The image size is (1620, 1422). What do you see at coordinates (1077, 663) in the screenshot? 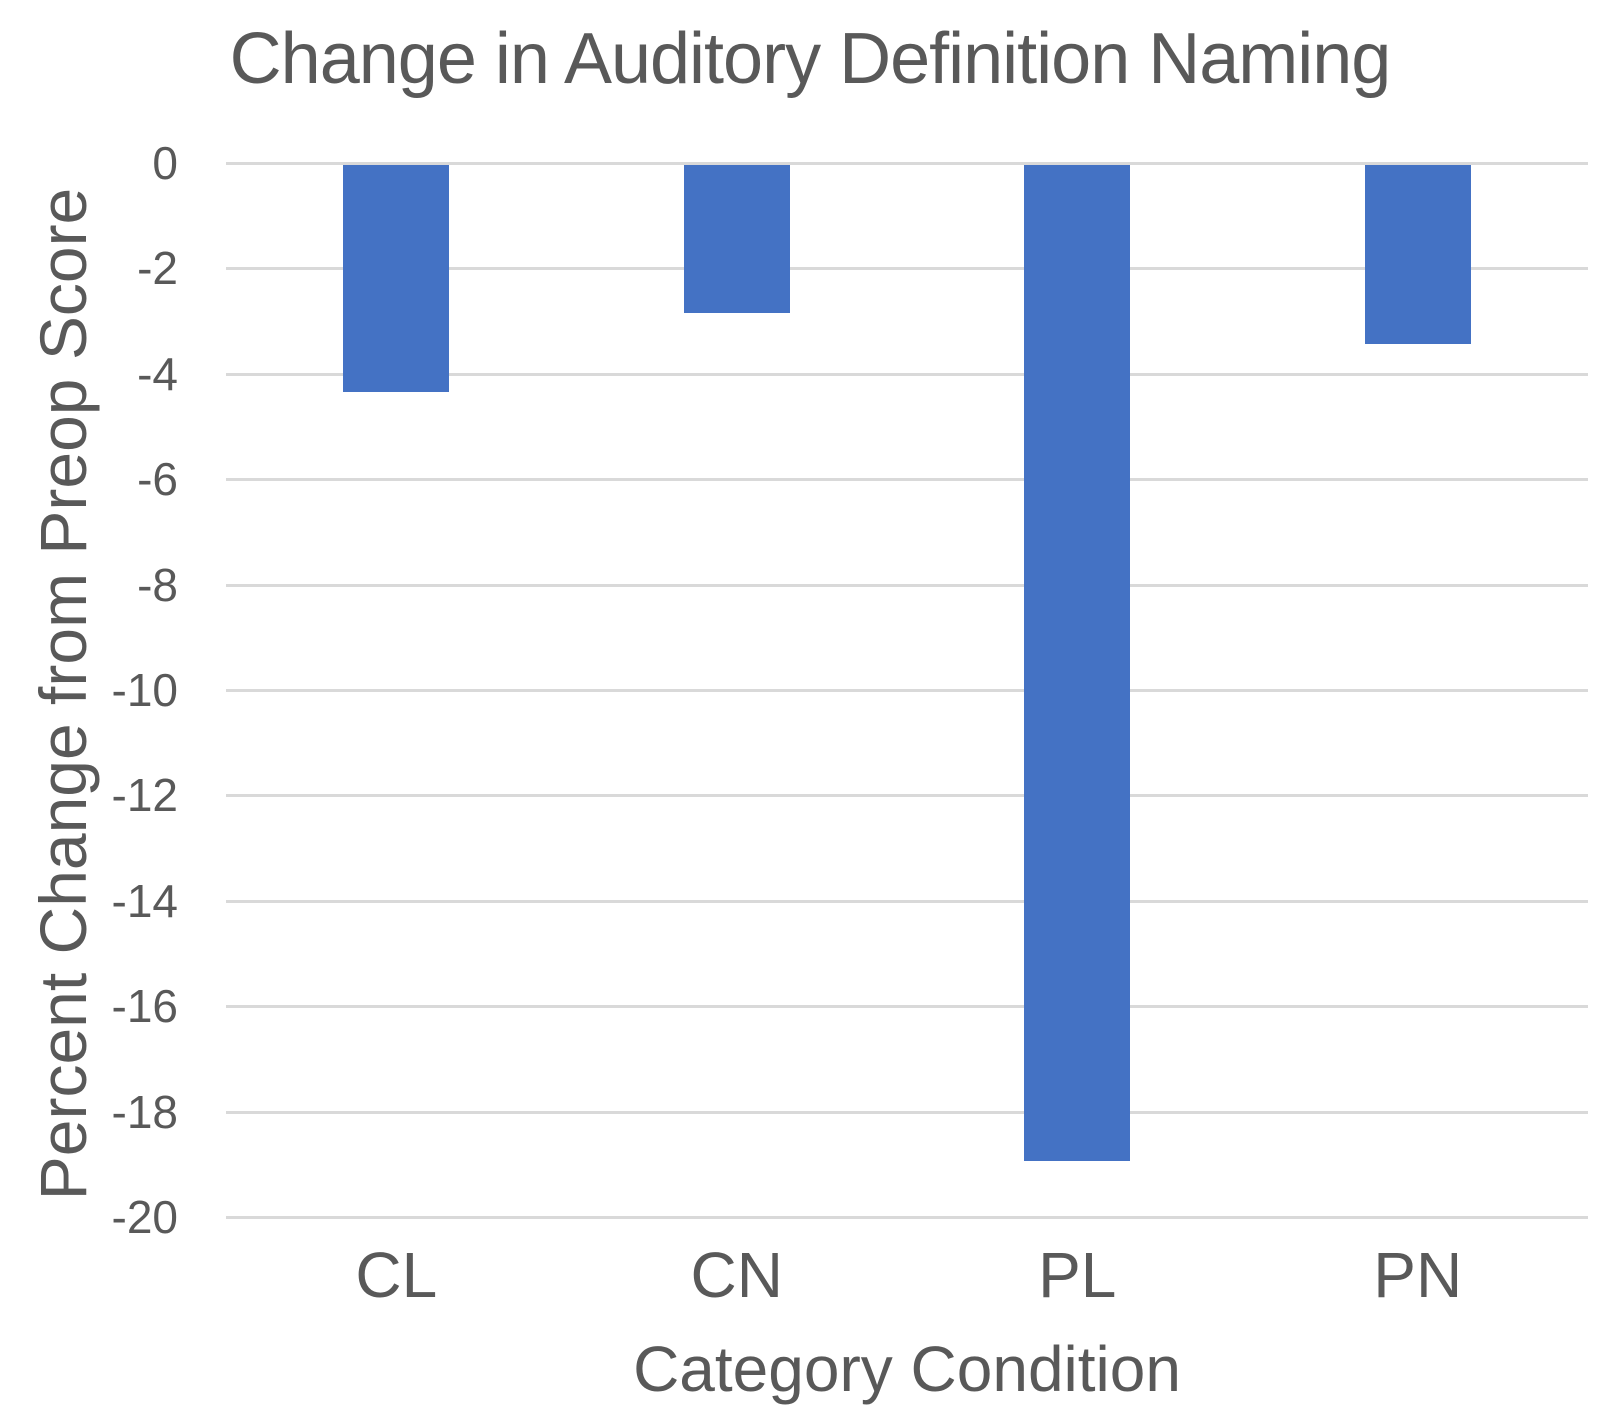
I see `bar-PL` at bounding box center [1077, 663].